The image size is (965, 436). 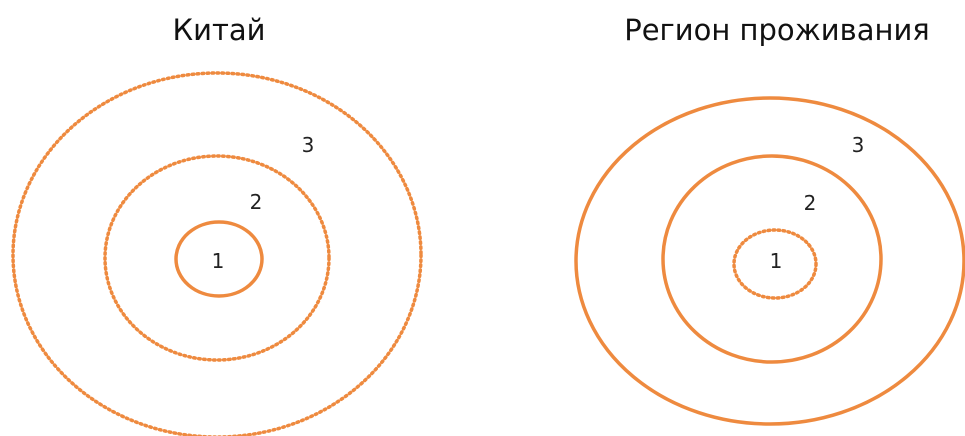 What do you see at coordinates (777, 30) in the screenshot?
I see `panel-title-region: Регион проживания` at bounding box center [777, 30].